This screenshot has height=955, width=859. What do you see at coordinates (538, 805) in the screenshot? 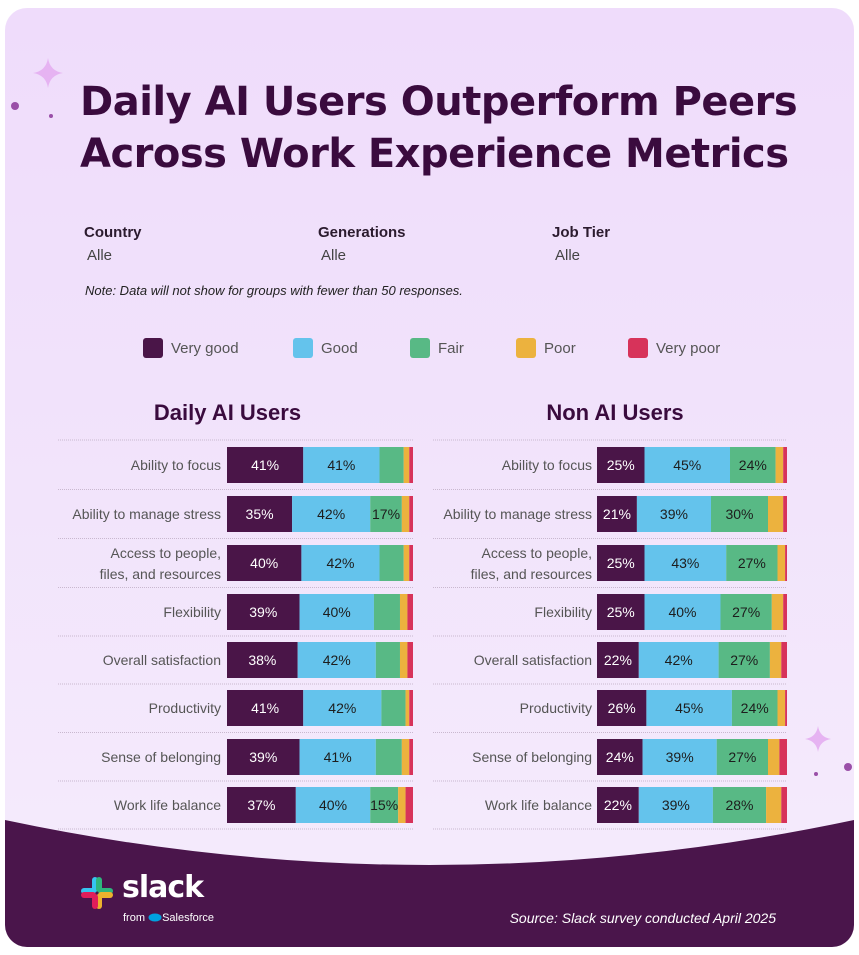
I see `category-label: Work life balance` at bounding box center [538, 805].